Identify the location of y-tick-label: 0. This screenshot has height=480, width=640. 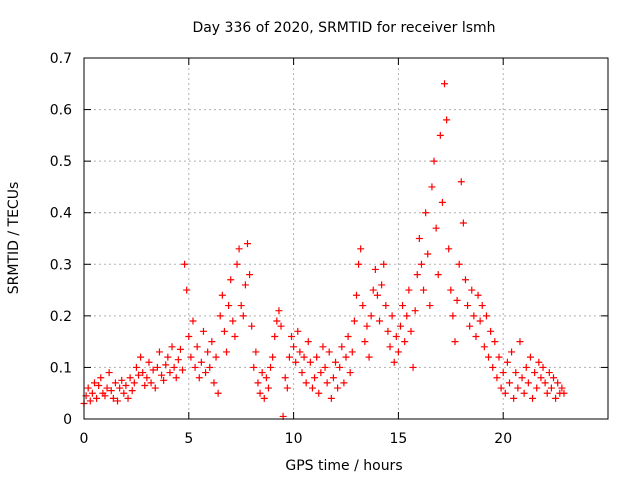
(67, 420).